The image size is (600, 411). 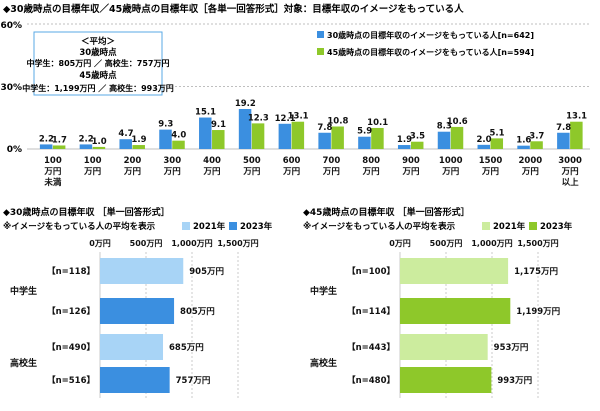 I want to click on category-label: 未満, so click(x=52, y=182).